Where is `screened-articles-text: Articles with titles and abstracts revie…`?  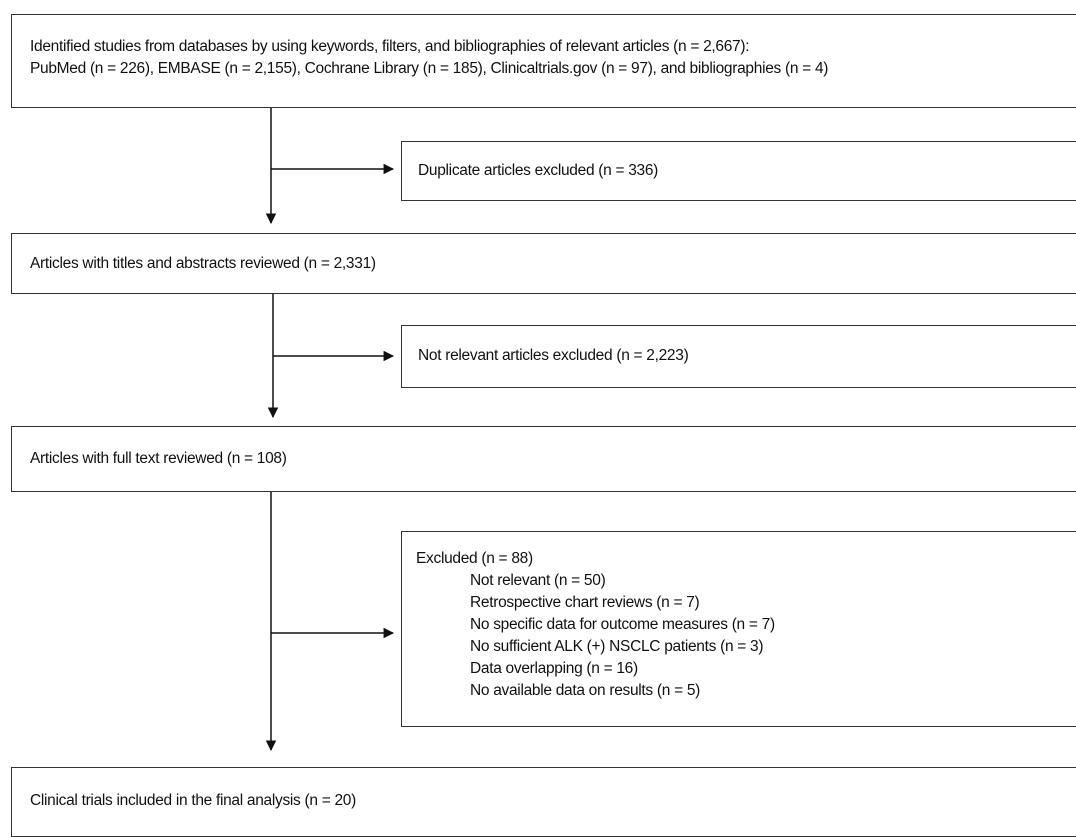 screened-articles-text: Articles with titles and abstracts revie… is located at coordinates (203, 263).